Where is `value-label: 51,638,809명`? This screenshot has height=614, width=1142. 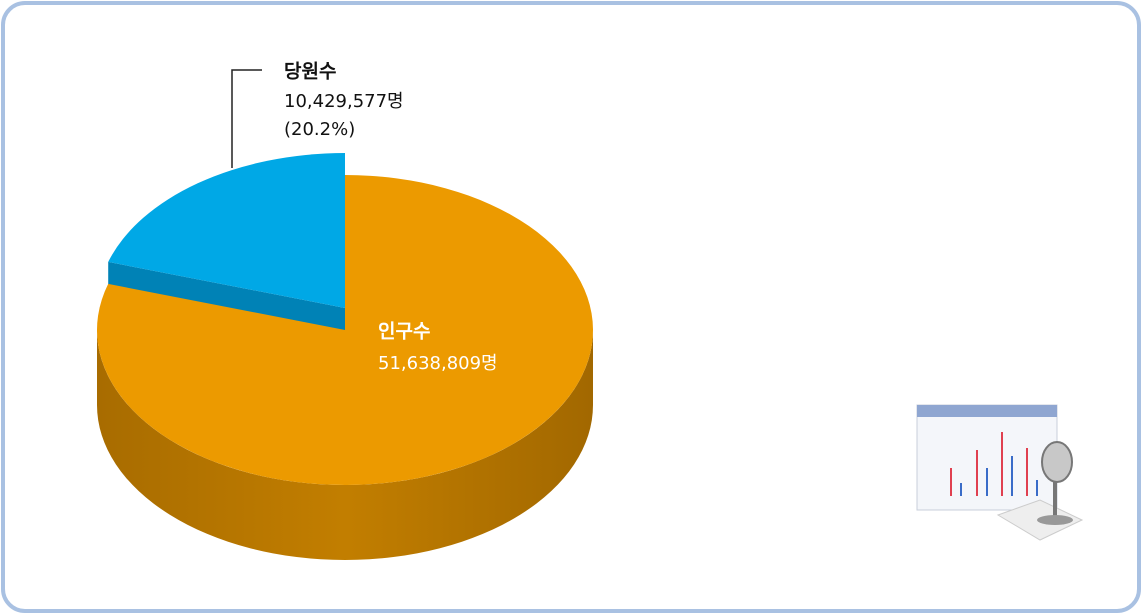
value-label: 51,638,809명 is located at coordinates (438, 363).